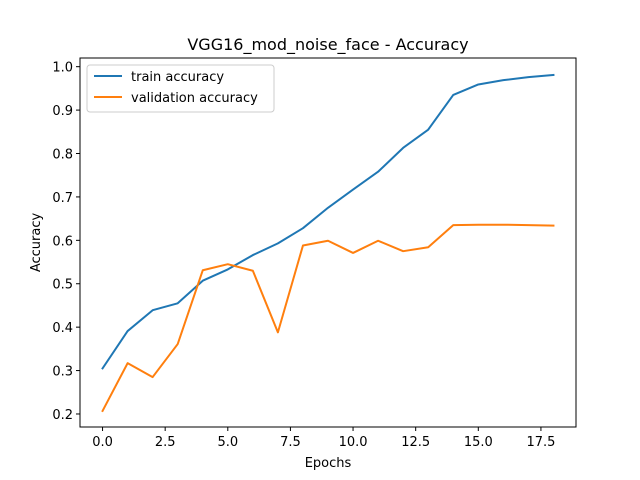 The image size is (640, 480). Describe the element at coordinates (62, 198) in the screenshot. I see `y-tick-label: 0.7` at that location.